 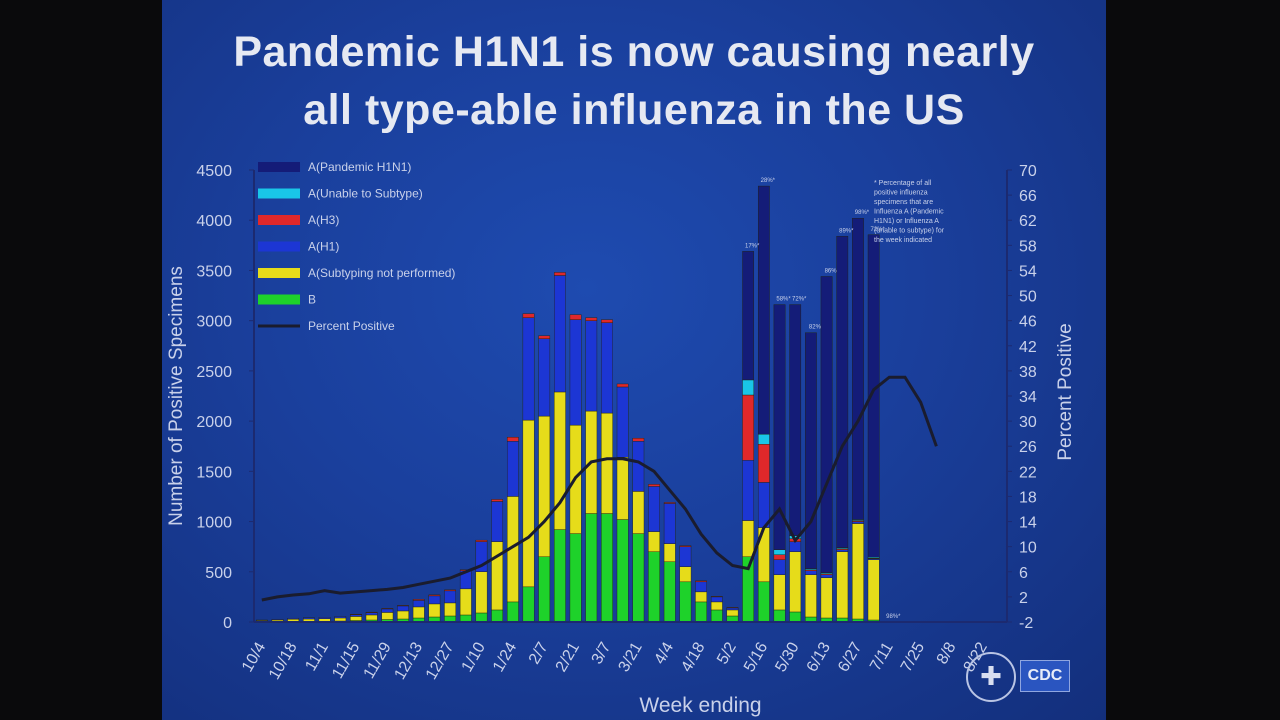 I want to click on y2-tick-label: 26, so click(x=1028, y=447).